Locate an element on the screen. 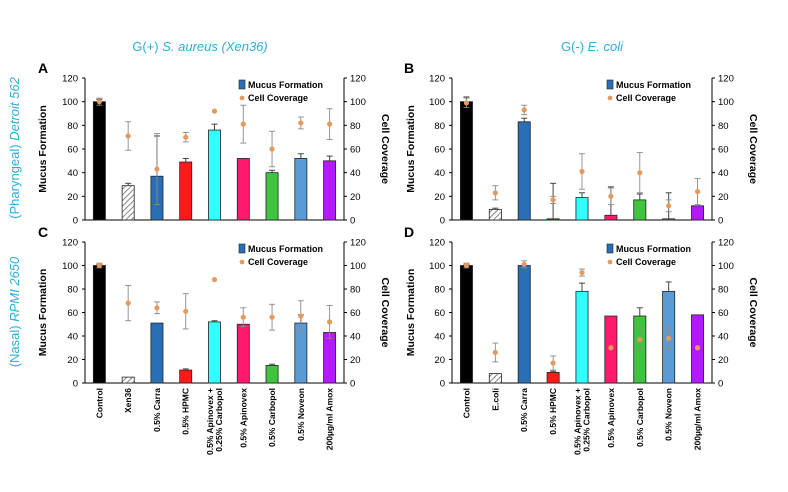 Image resolution: width=788 pixels, height=492 pixels. category-label: 200µg/ml Amox is located at coordinates (698, 419).